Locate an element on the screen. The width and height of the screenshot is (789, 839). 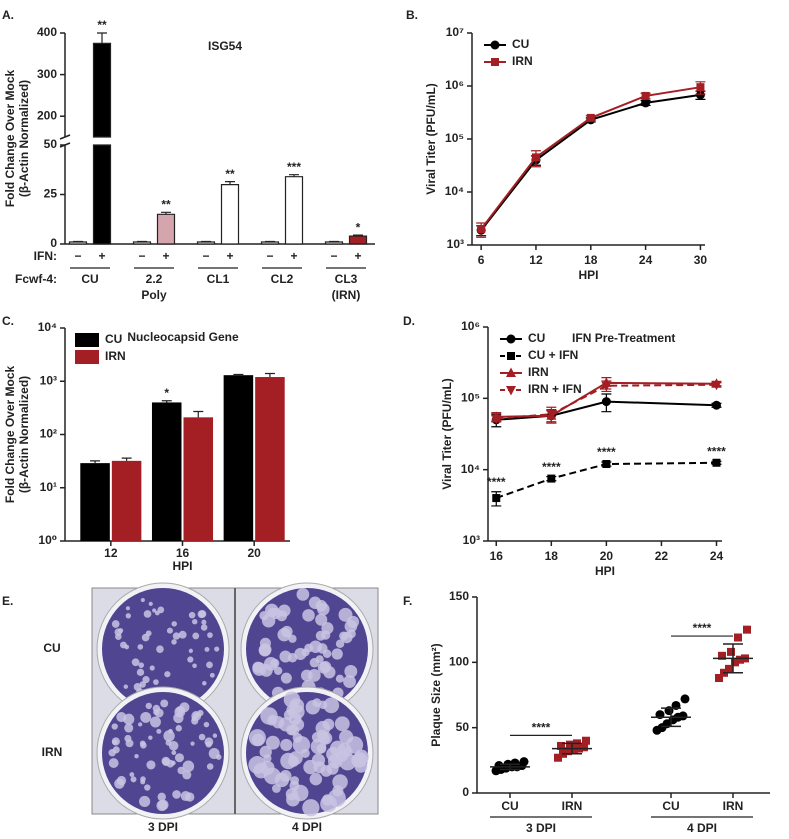
y-tick-label: 150 is located at coordinates (459, 596).